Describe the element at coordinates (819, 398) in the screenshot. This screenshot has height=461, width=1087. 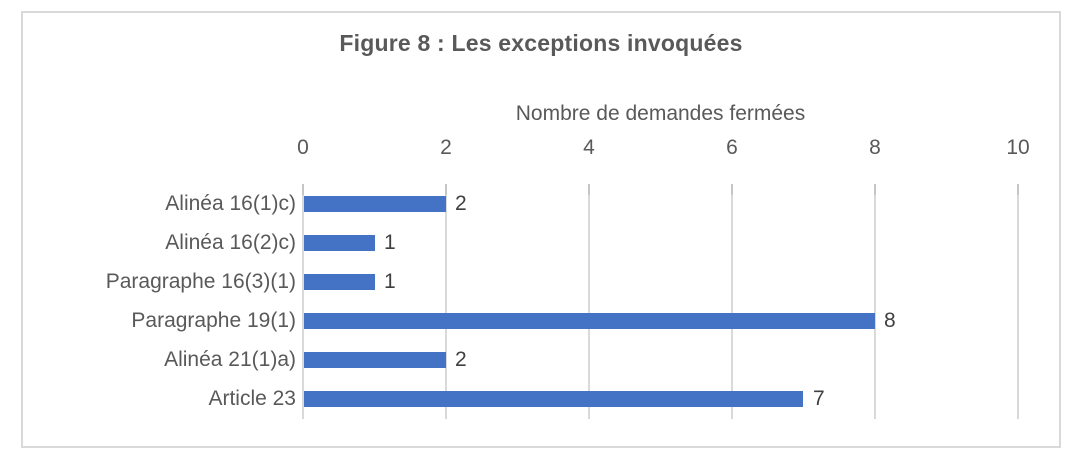
I see `data-label: 7` at that location.